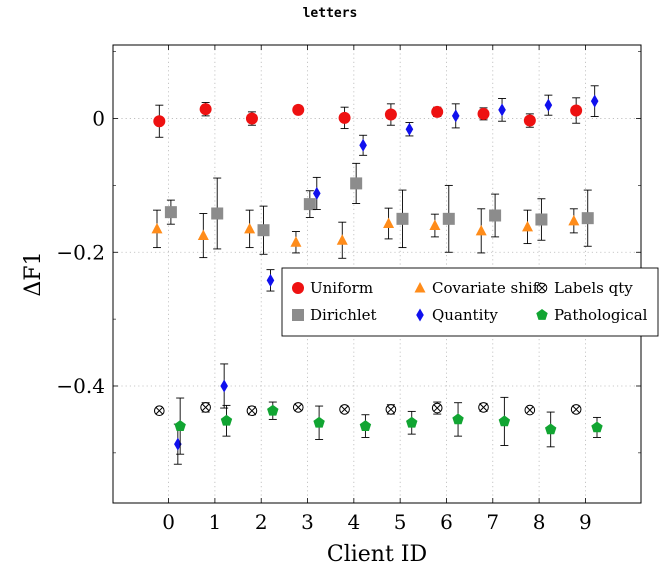 This screenshot has height=570, width=660. I want to click on x-tick-label: 8, so click(539, 522).